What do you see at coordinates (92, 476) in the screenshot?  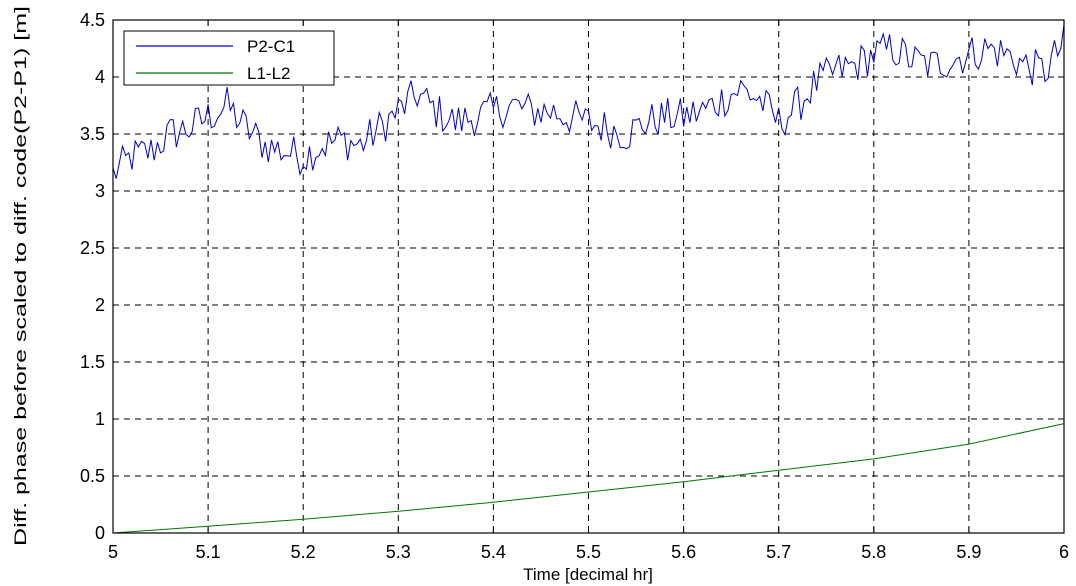 I see `y-tick-label: 0.5` at bounding box center [92, 476].